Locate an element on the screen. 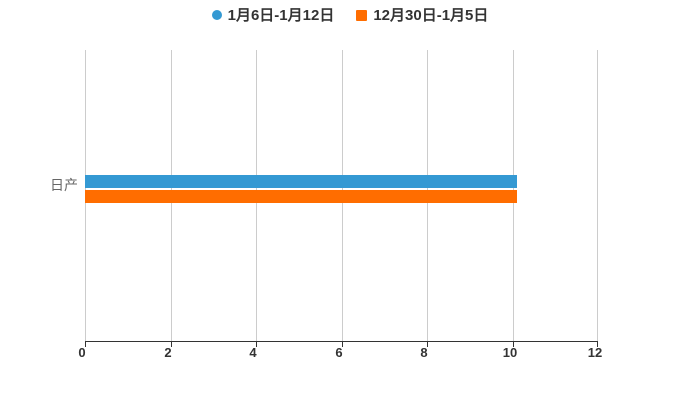 This screenshot has height=400, width=700. legend-label-week-previous: 12月30日-1月5日 is located at coordinates (431, 15).